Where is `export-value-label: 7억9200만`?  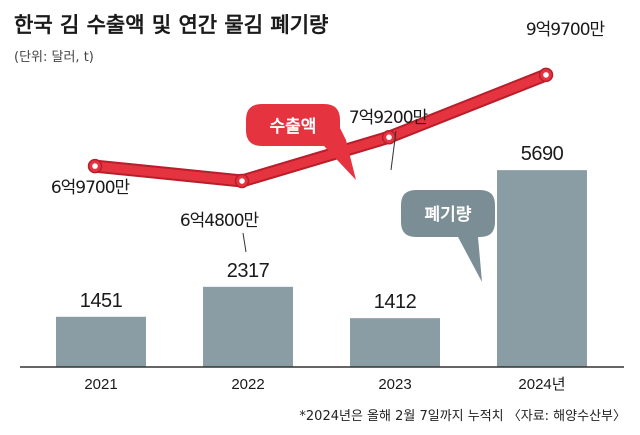
export-value-label: 7억9200만 is located at coordinates (389, 118).